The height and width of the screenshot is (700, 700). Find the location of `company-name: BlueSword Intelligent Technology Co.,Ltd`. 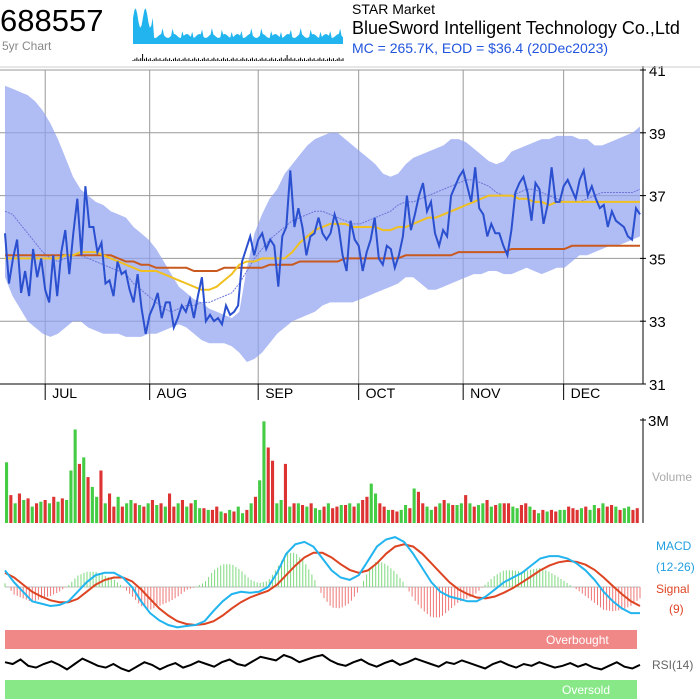

company-name: BlueSword Intelligent Technology Co.,Ltd is located at coordinates (516, 28).